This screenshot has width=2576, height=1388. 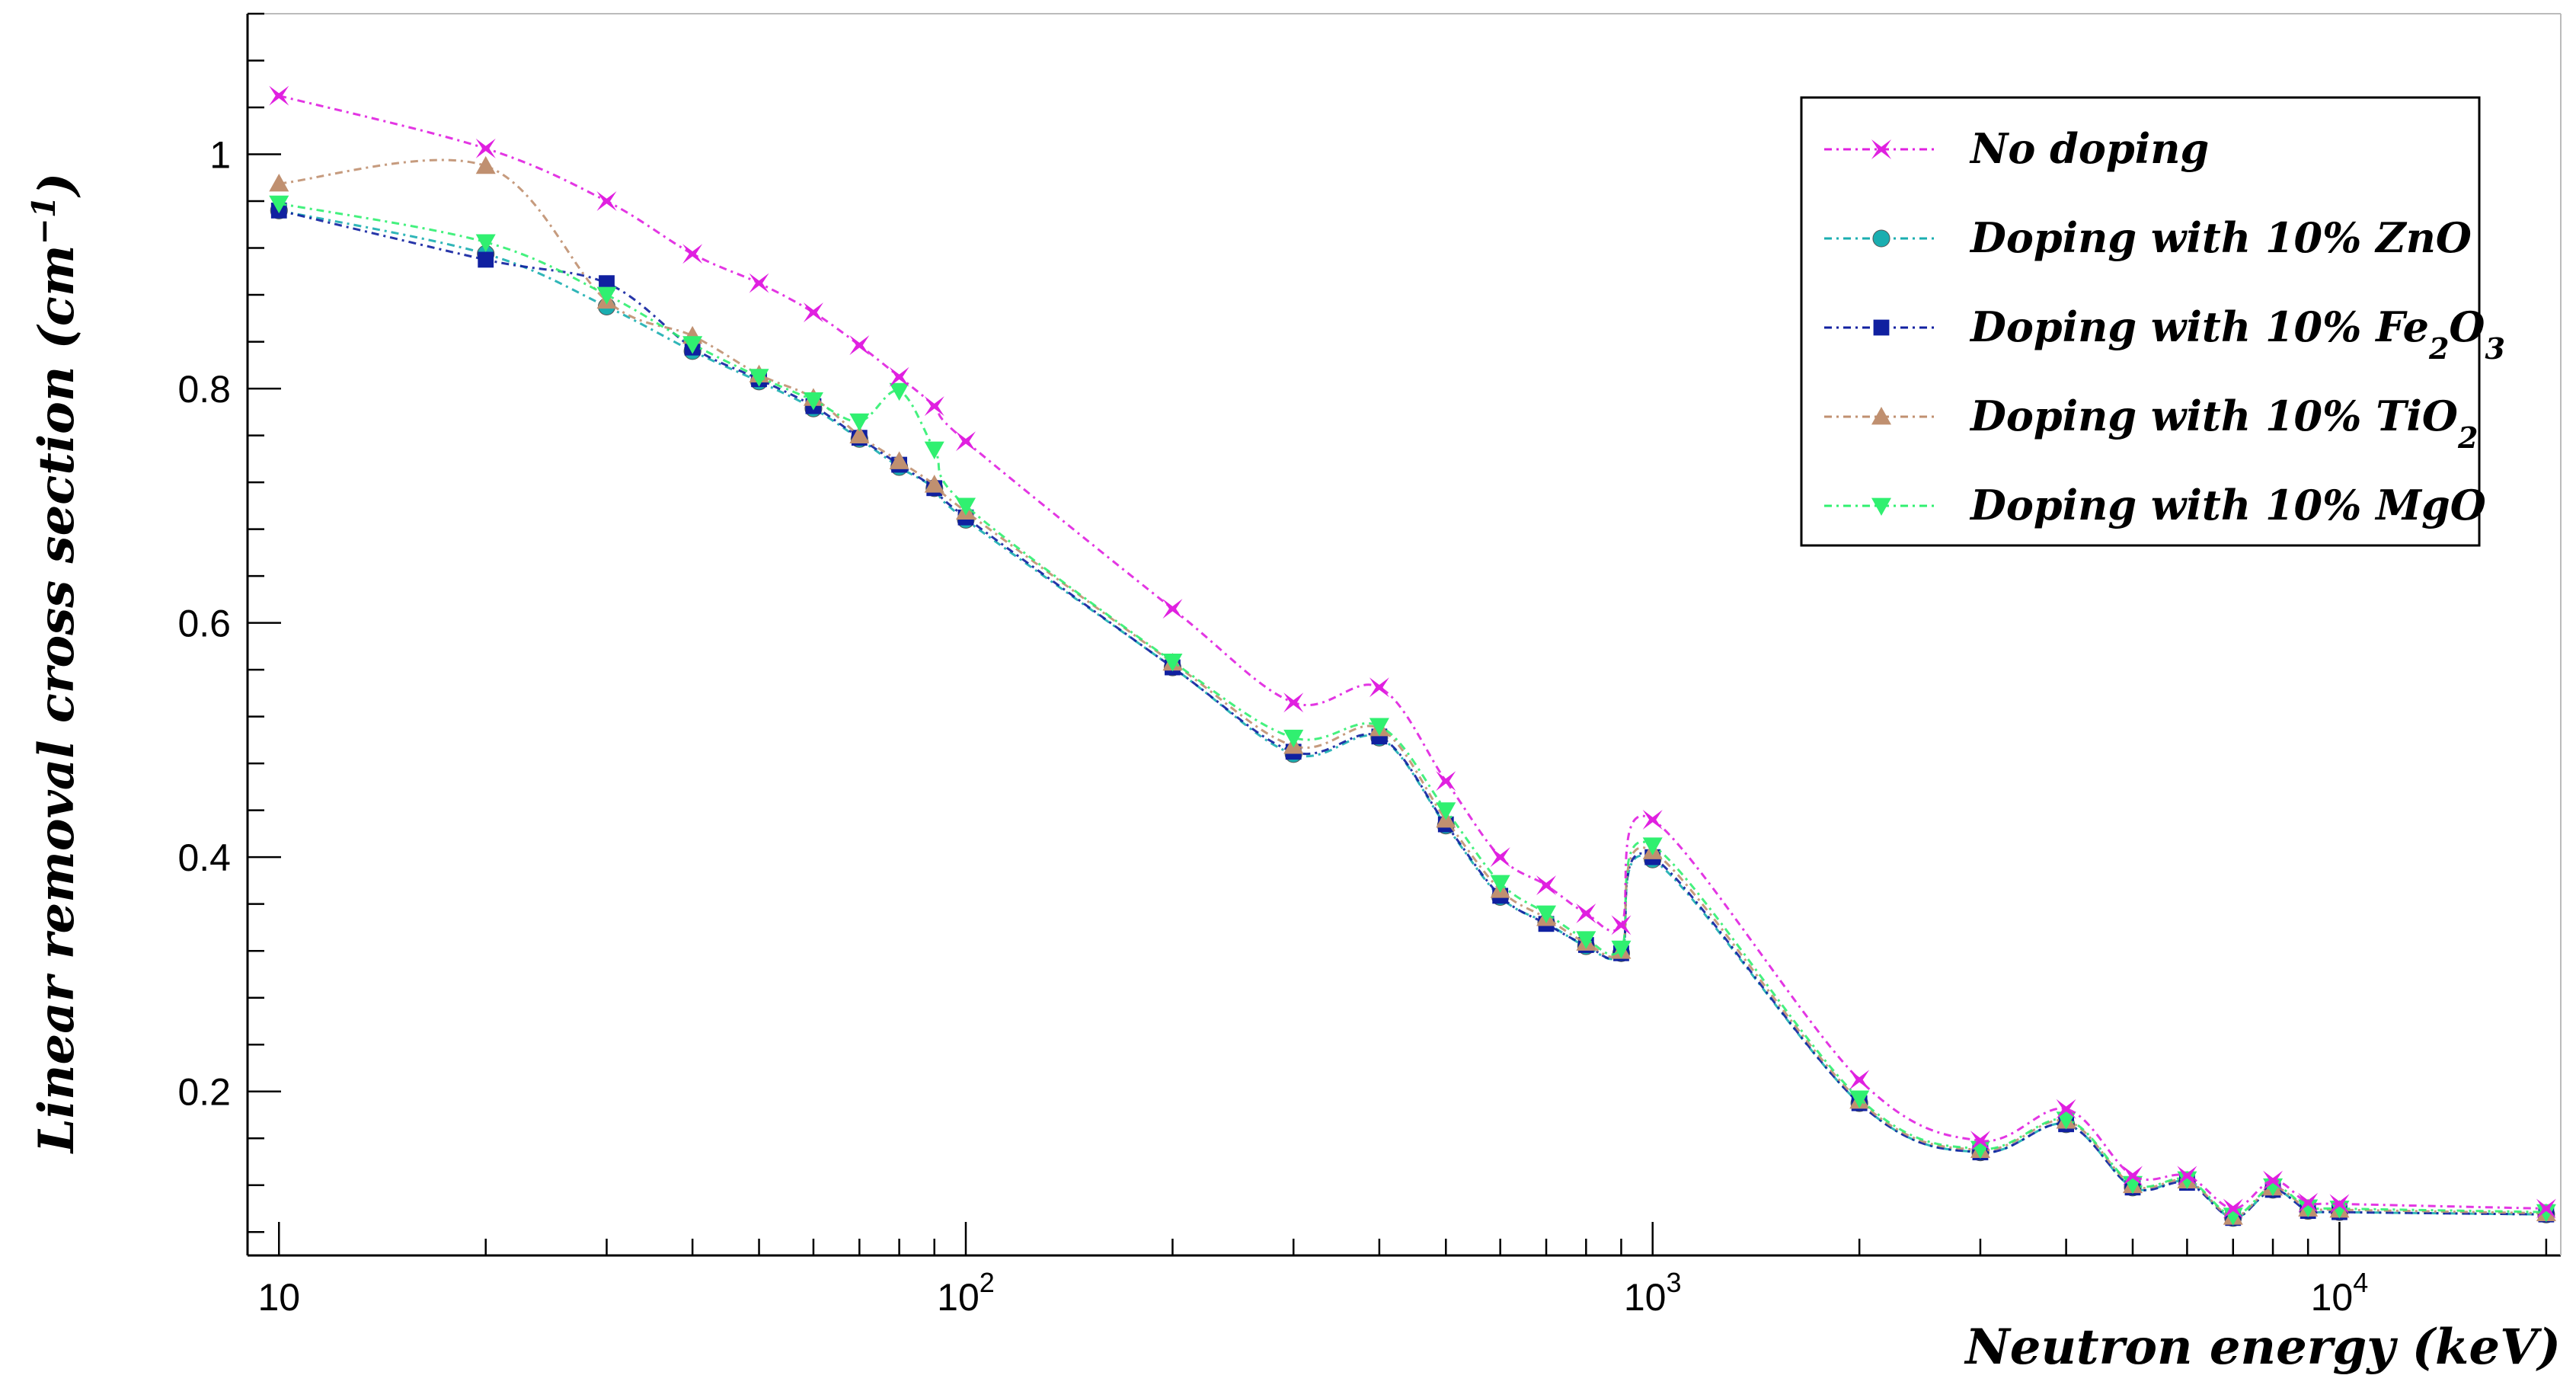 I want to click on y-tick-label: 1, so click(x=220, y=155).